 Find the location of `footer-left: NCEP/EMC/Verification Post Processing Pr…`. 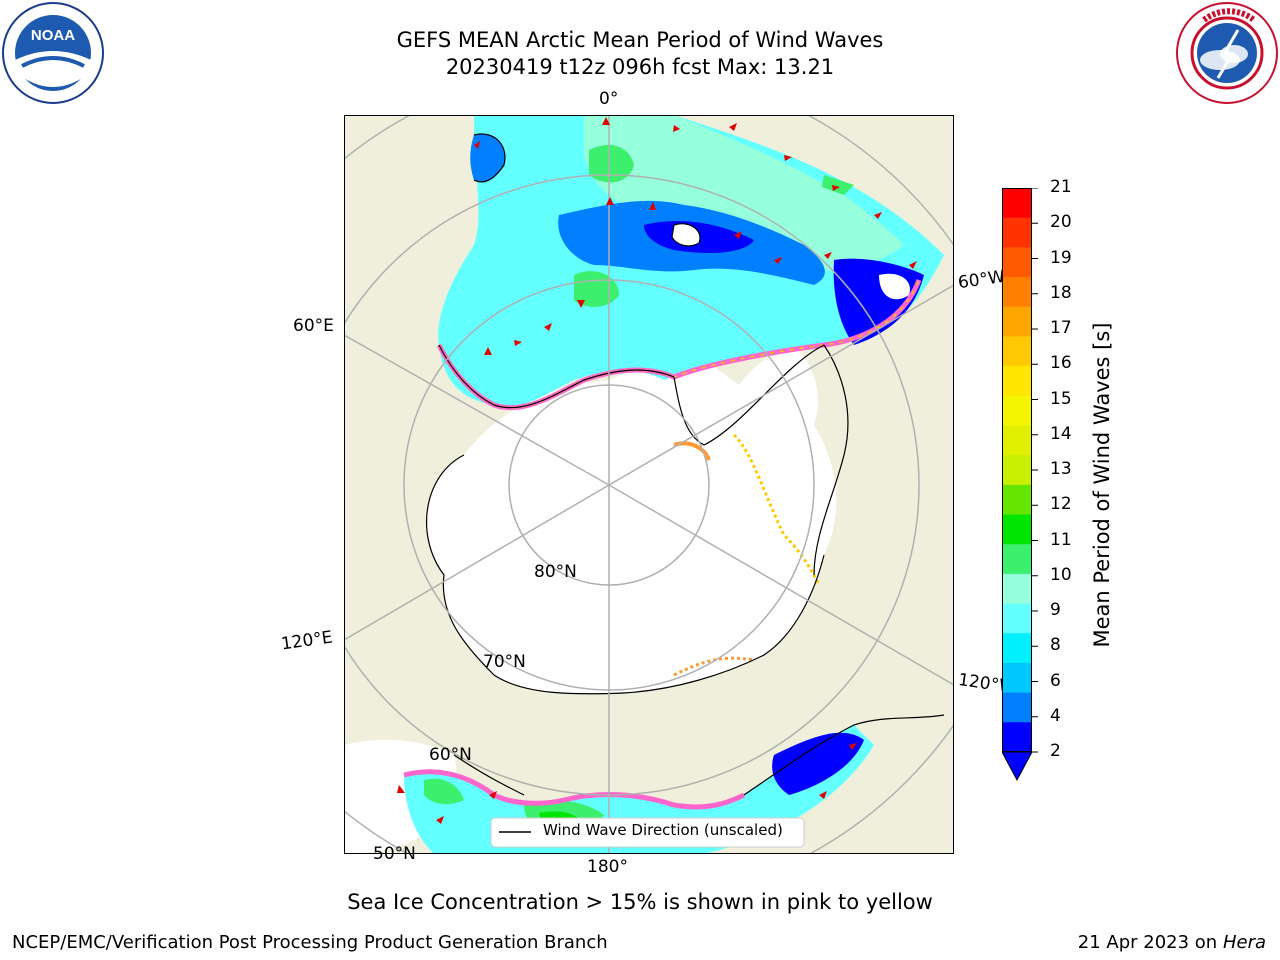

footer-left: NCEP/EMC/Verification Post Processing Pr… is located at coordinates (310, 942).